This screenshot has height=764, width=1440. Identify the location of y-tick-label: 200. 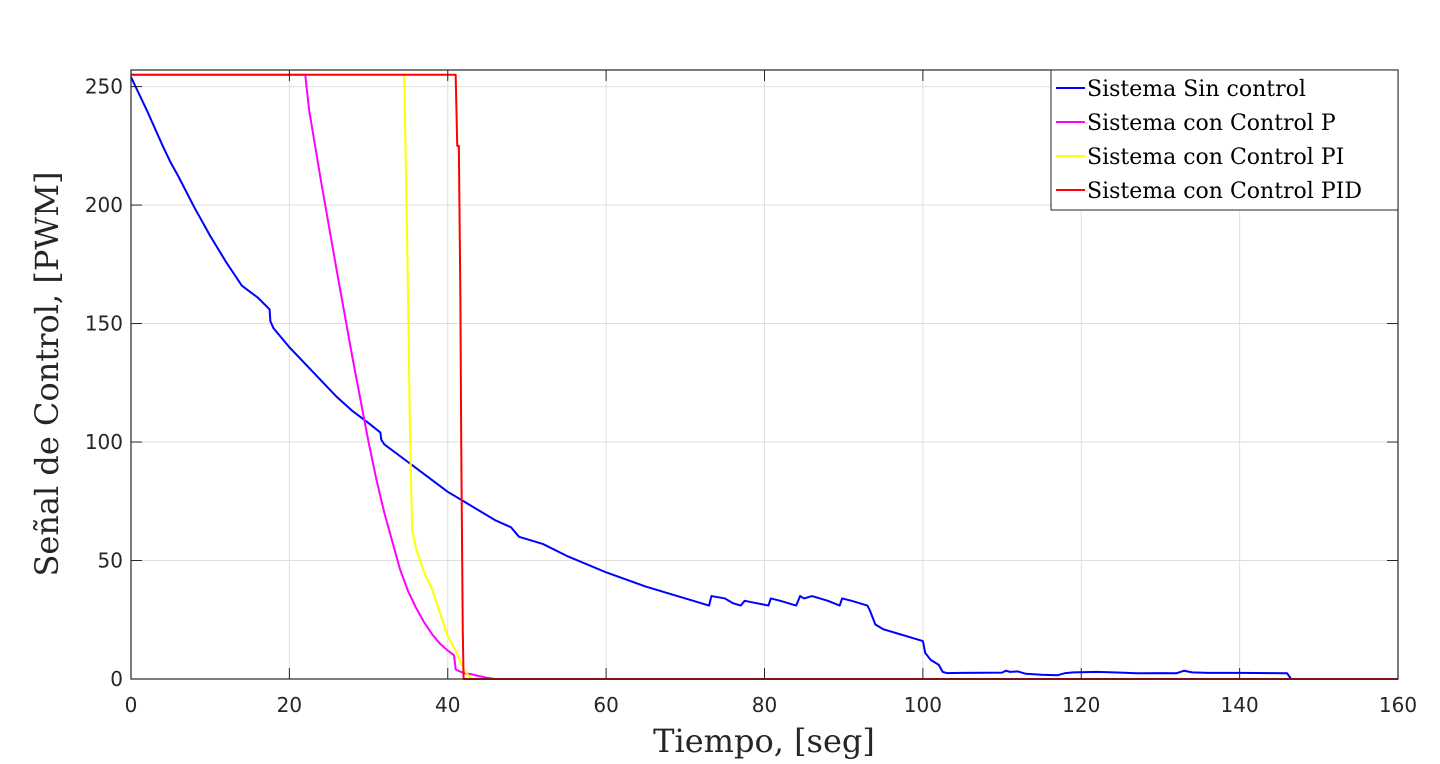
(104, 205).